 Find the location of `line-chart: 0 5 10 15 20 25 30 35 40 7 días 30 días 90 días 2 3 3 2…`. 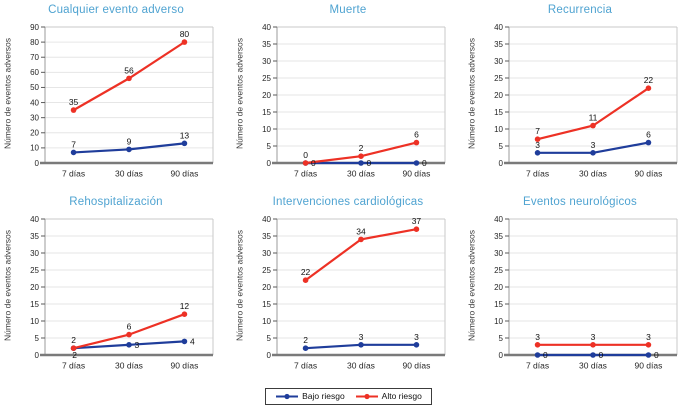

line-chart: 0 5 10 15 20 25 30 35 40 7 días 30 días 90 días 2 3 3 2… is located at coordinates (354, 293).